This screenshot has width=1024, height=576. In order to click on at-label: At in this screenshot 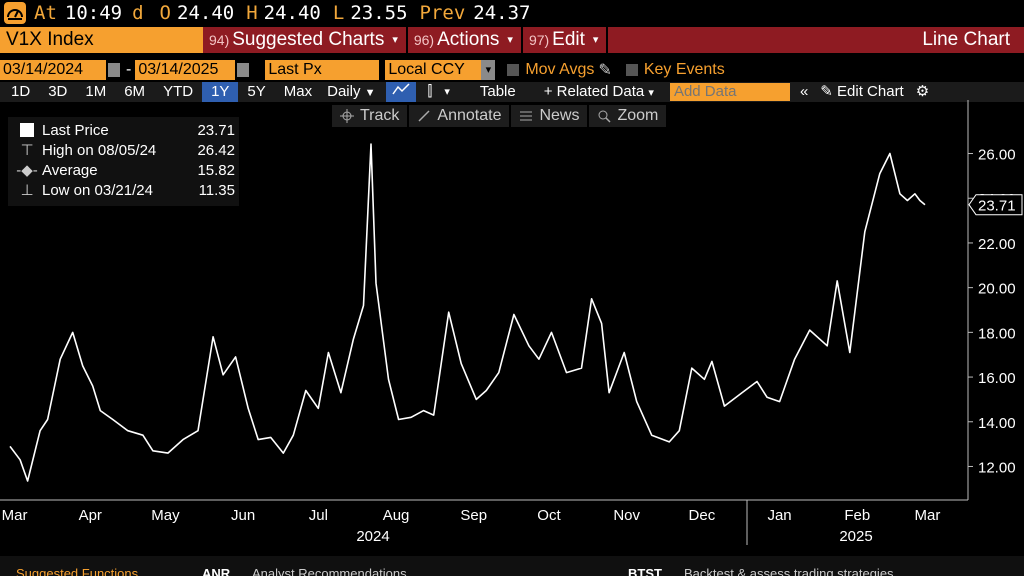, I will do `click(45, 13)`.